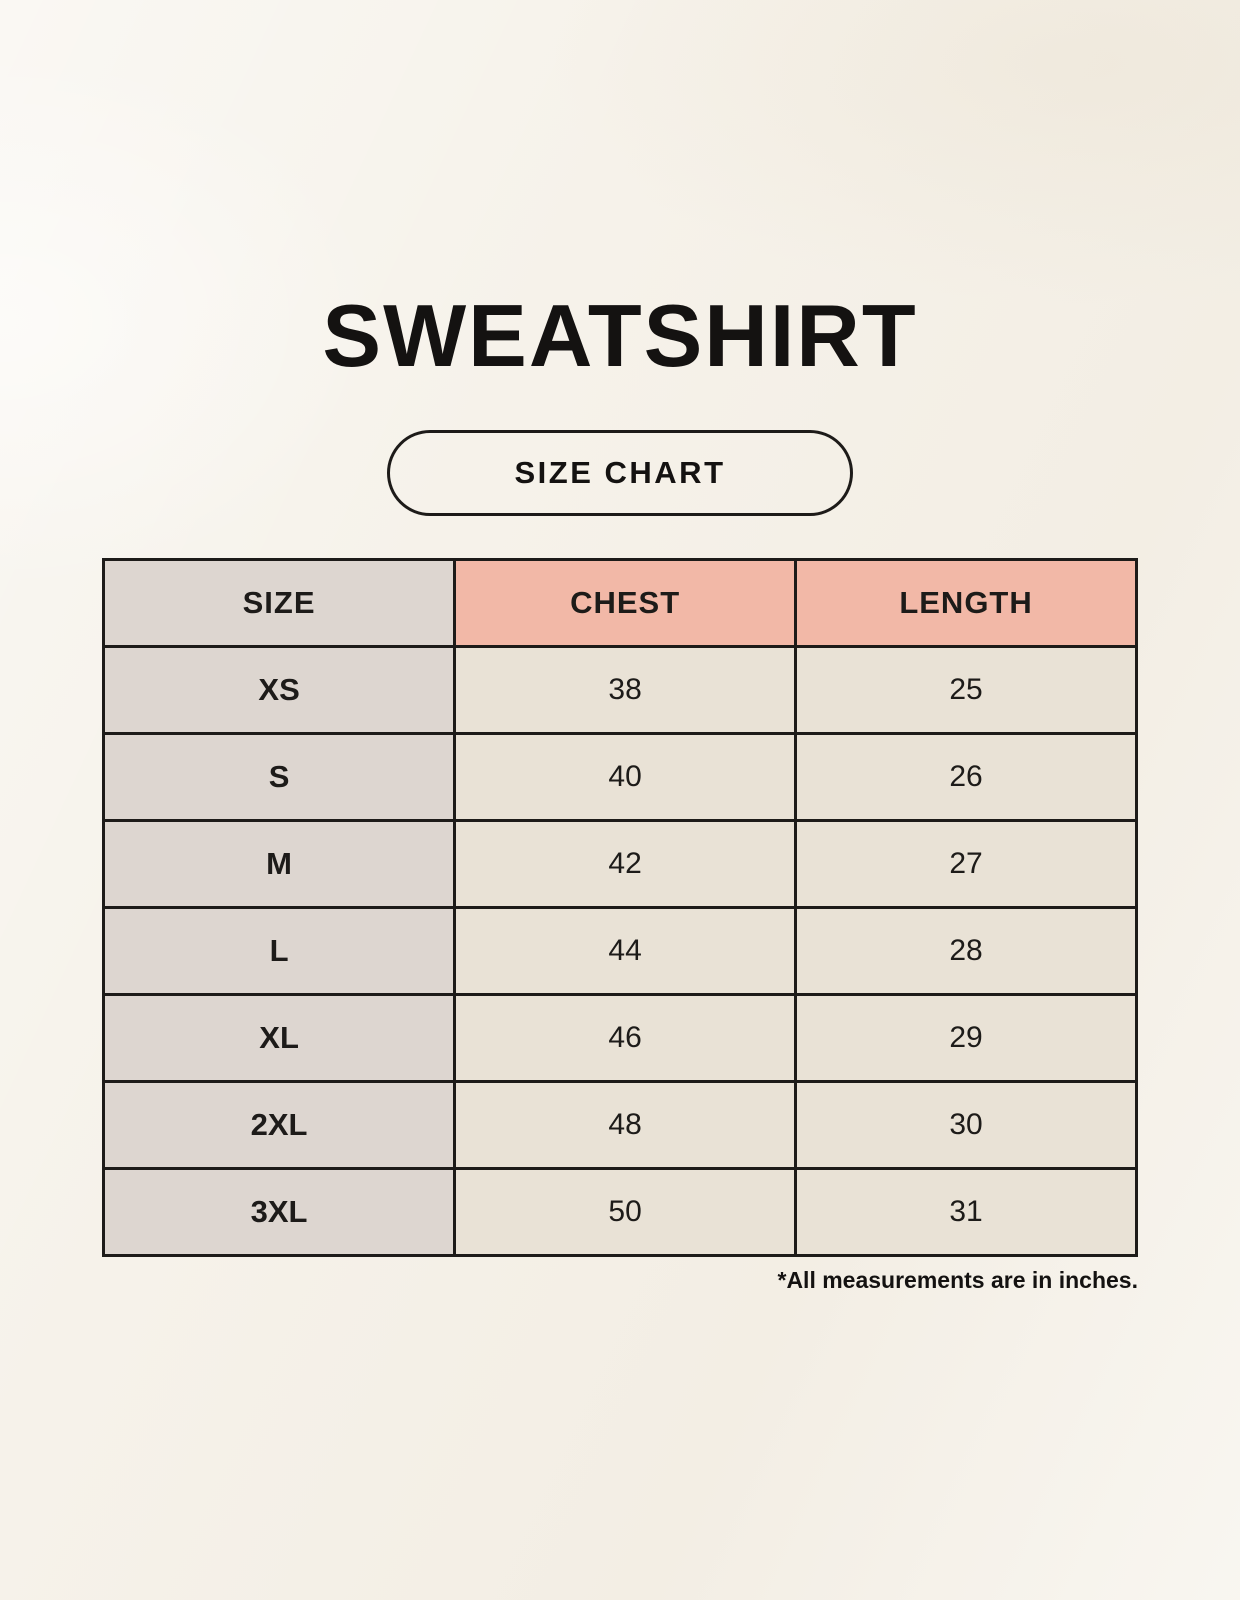 The image size is (1240, 1600). I want to click on chest-value-cell: 48, so click(625, 1125).